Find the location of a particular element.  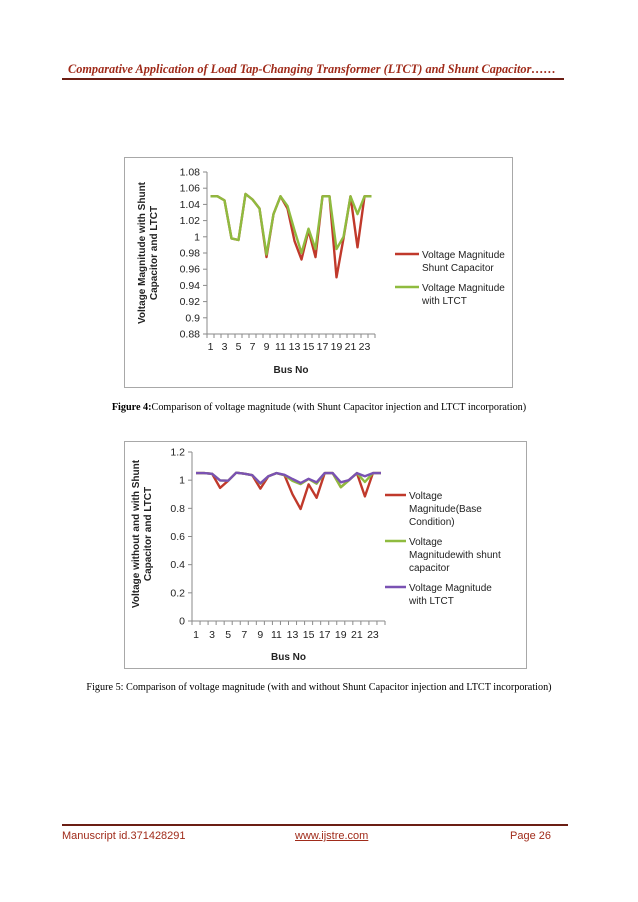

legend-label-line: Magnitude(Base is located at coordinates (445, 509).